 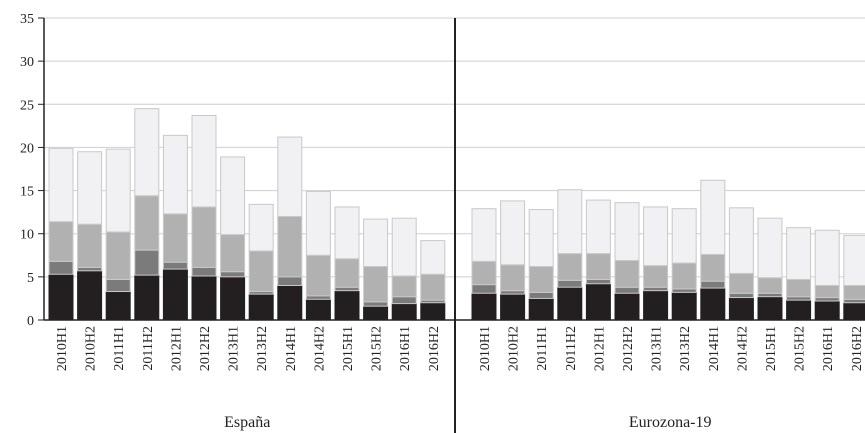 What do you see at coordinates (62, 348) in the screenshot?
I see `x-tick-label: 2010H1` at bounding box center [62, 348].